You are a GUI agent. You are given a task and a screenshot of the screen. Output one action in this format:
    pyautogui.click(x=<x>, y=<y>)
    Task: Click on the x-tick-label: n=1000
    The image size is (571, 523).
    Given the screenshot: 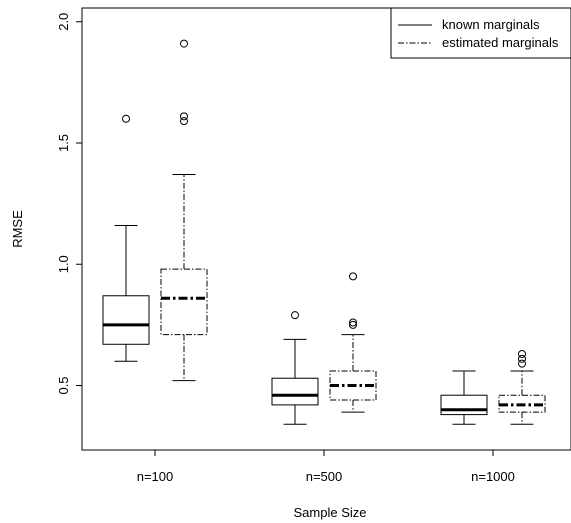 What is the action you would take?
    pyautogui.click(x=493, y=476)
    